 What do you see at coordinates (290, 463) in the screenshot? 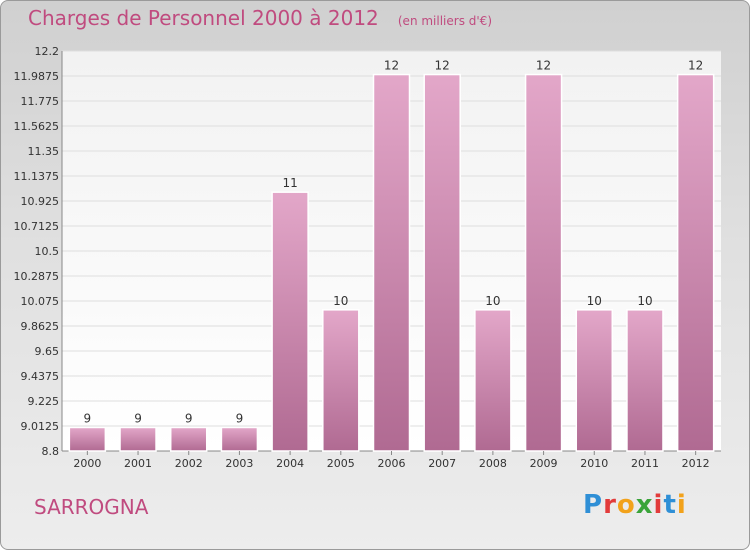
I see `x-tick-label: 2004` at bounding box center [290, 463].